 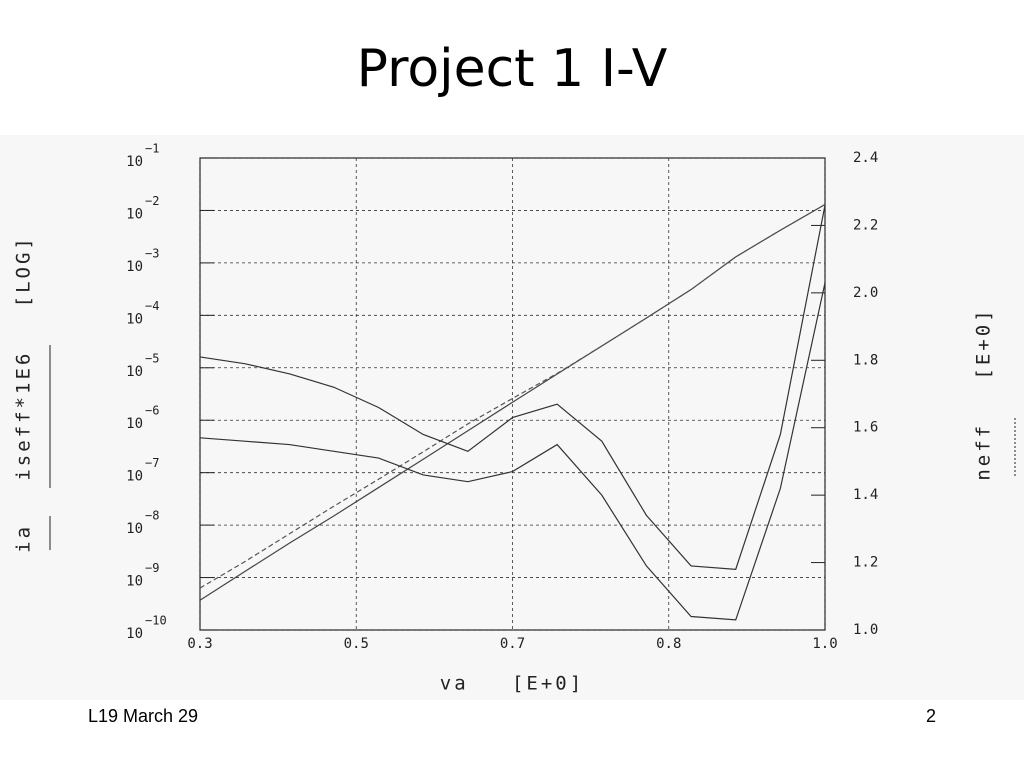 I want to click on y-tick-exponent: −9, so click(x=152, y=568).